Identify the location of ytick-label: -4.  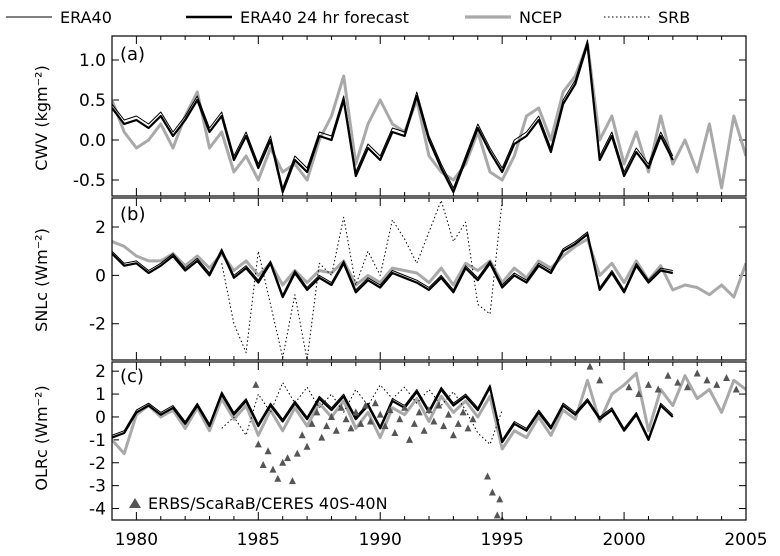
(97, 510).